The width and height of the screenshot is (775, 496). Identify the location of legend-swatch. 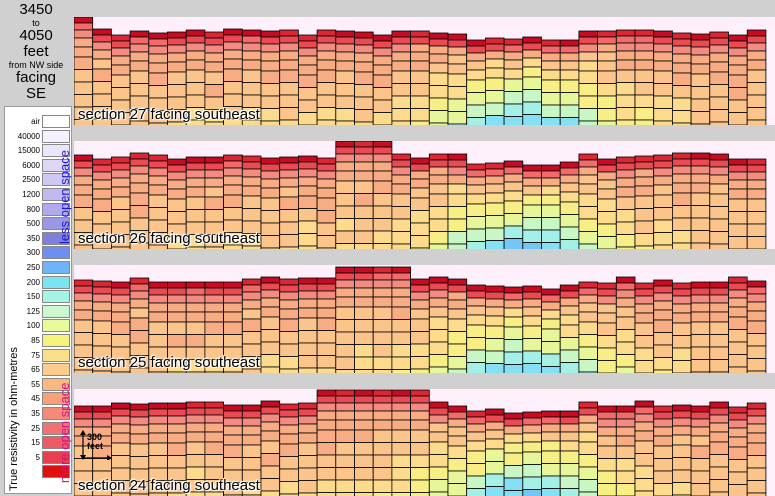
(56, 428).